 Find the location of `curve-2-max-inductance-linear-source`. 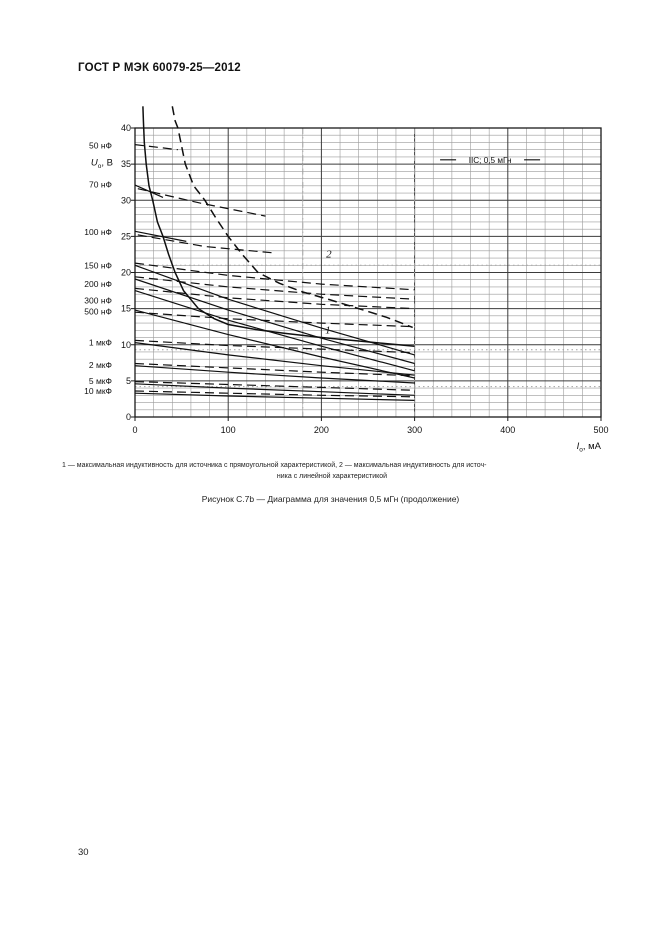

curve-2-max-inductance-linear-source is located at coordinates (292, 217).